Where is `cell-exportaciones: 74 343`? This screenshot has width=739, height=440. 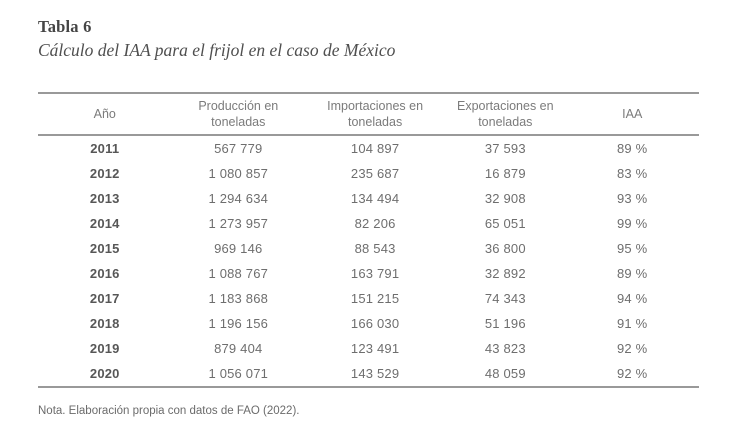 cell-exportaciones: 74 343 is located at coordinates (505, 298).